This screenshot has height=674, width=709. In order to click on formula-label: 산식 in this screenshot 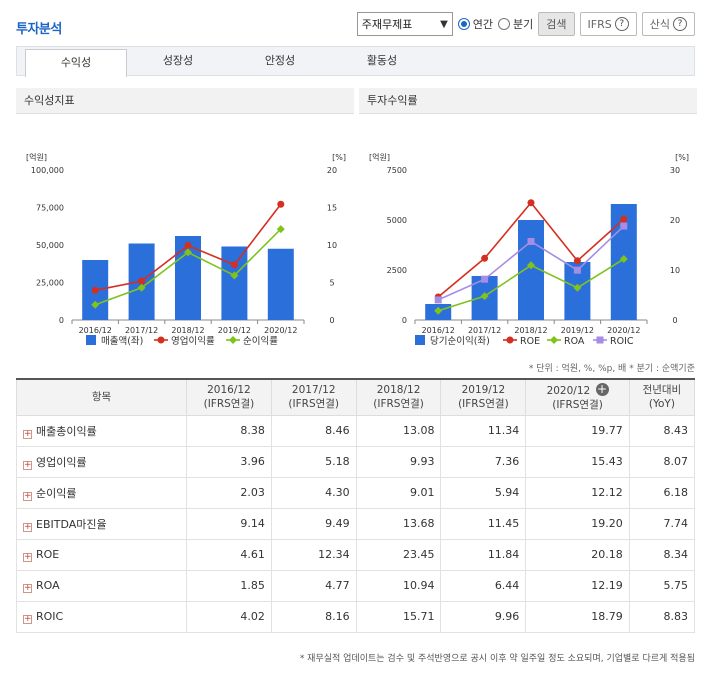, I will do `click(659, 24)`.